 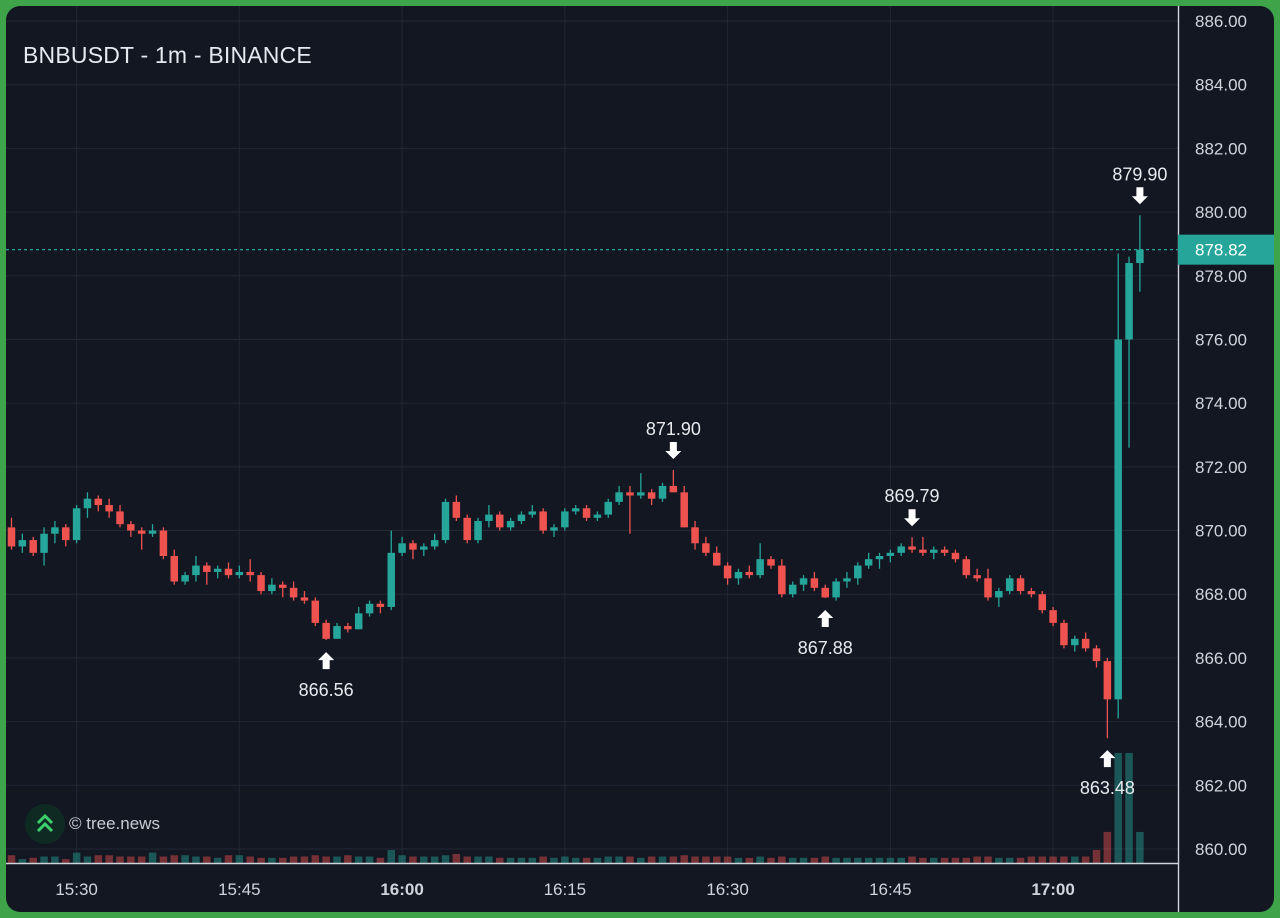 I want to click on x-tick-label: 16:45, so click(x=890, y=889).